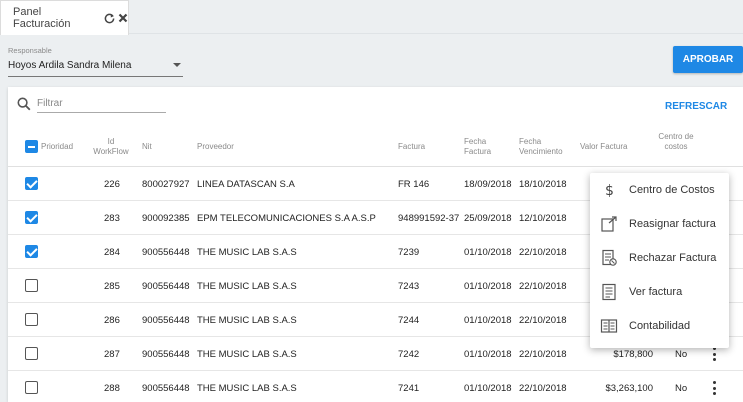 This screenshot has width=743, height=402. What do you see at coordinates (246, 184) in the screenshot?
I see `cell-proveedor: LINEA DATASCAN S.A` at bounding box center [246, 184].